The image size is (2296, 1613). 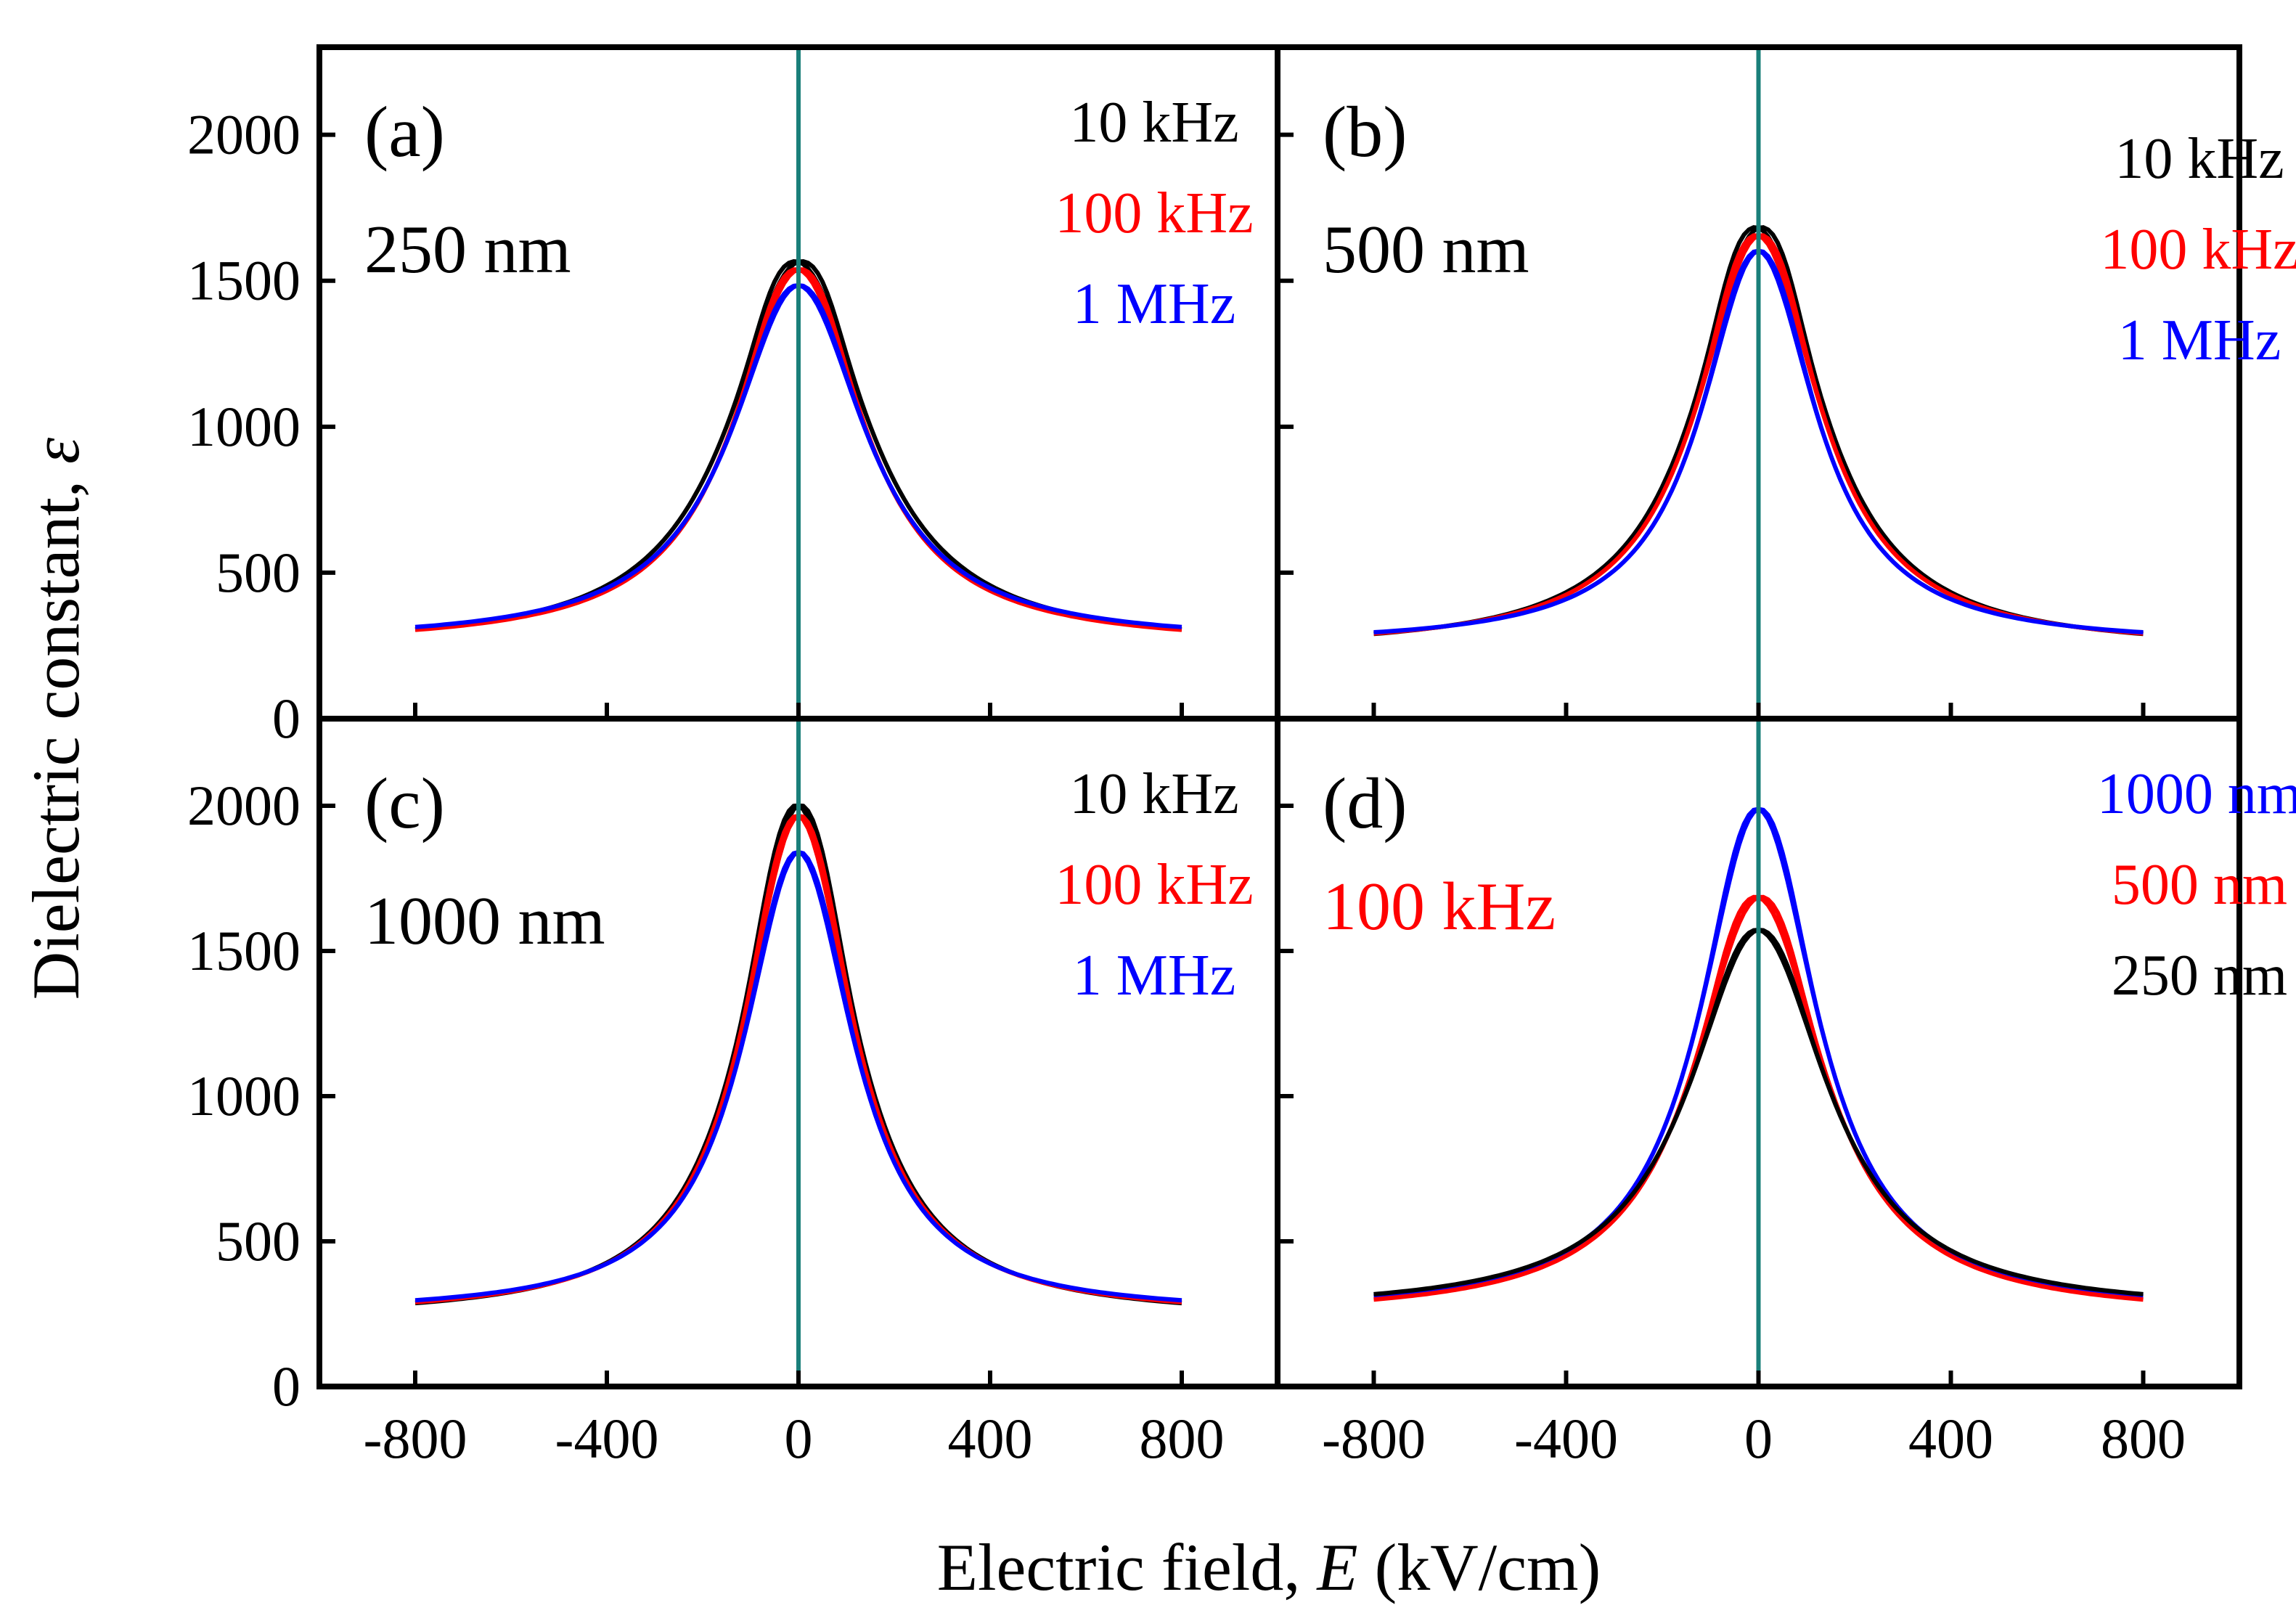 What do you see at coordinates (56, 732) in the screenshot?
I see `y-axis-title-prefix: Dielectric constant,` at bounding box center [56, 732].